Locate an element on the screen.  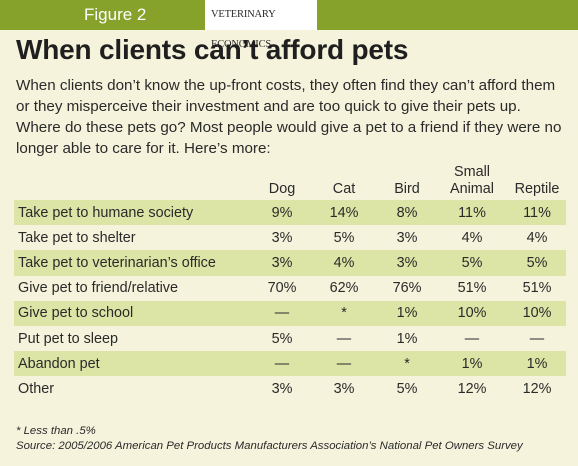
column-header: Cat is located at coordinates (344, 181).